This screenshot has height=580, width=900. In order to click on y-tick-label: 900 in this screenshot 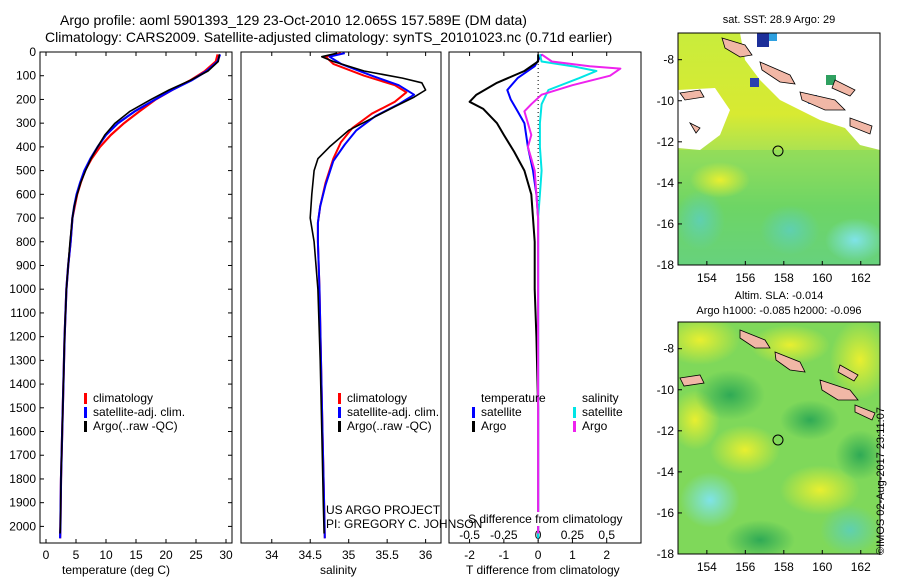, I will do `click(26, 265)`.